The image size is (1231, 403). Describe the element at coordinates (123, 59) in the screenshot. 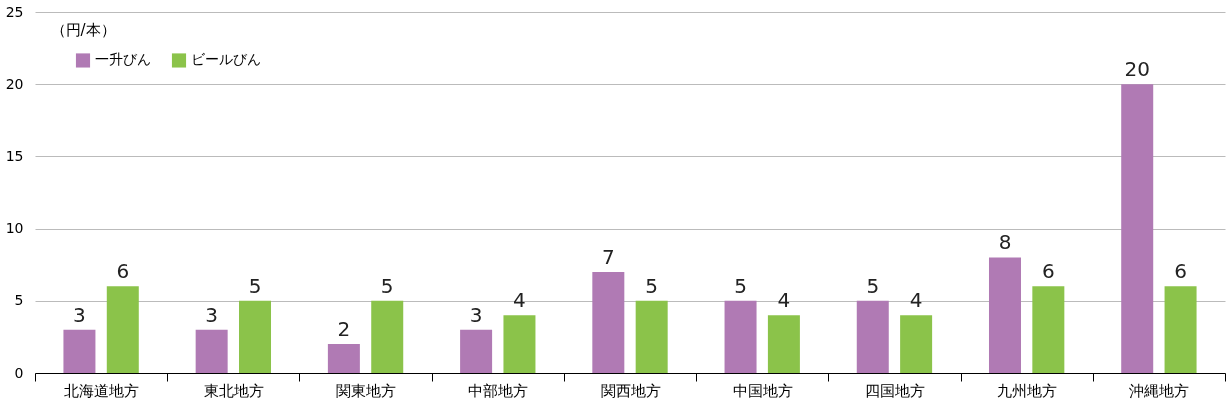

I see `legend-label: 一升びん` at that location.